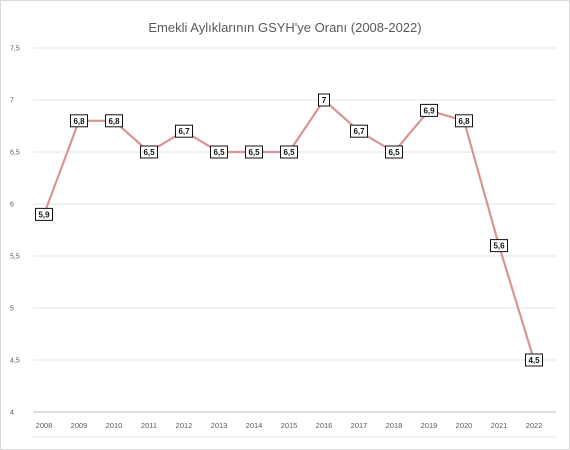  I want to click on x-tick-label: 2022, so click(534, 425).